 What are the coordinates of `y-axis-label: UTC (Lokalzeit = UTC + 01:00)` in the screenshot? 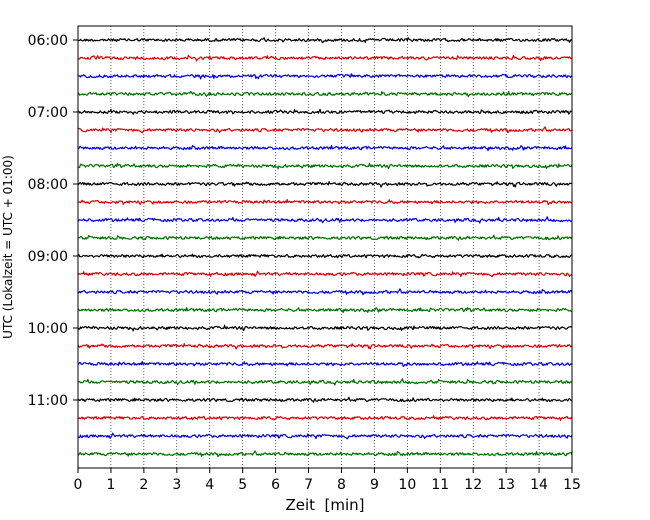 It's located at (8, 247).